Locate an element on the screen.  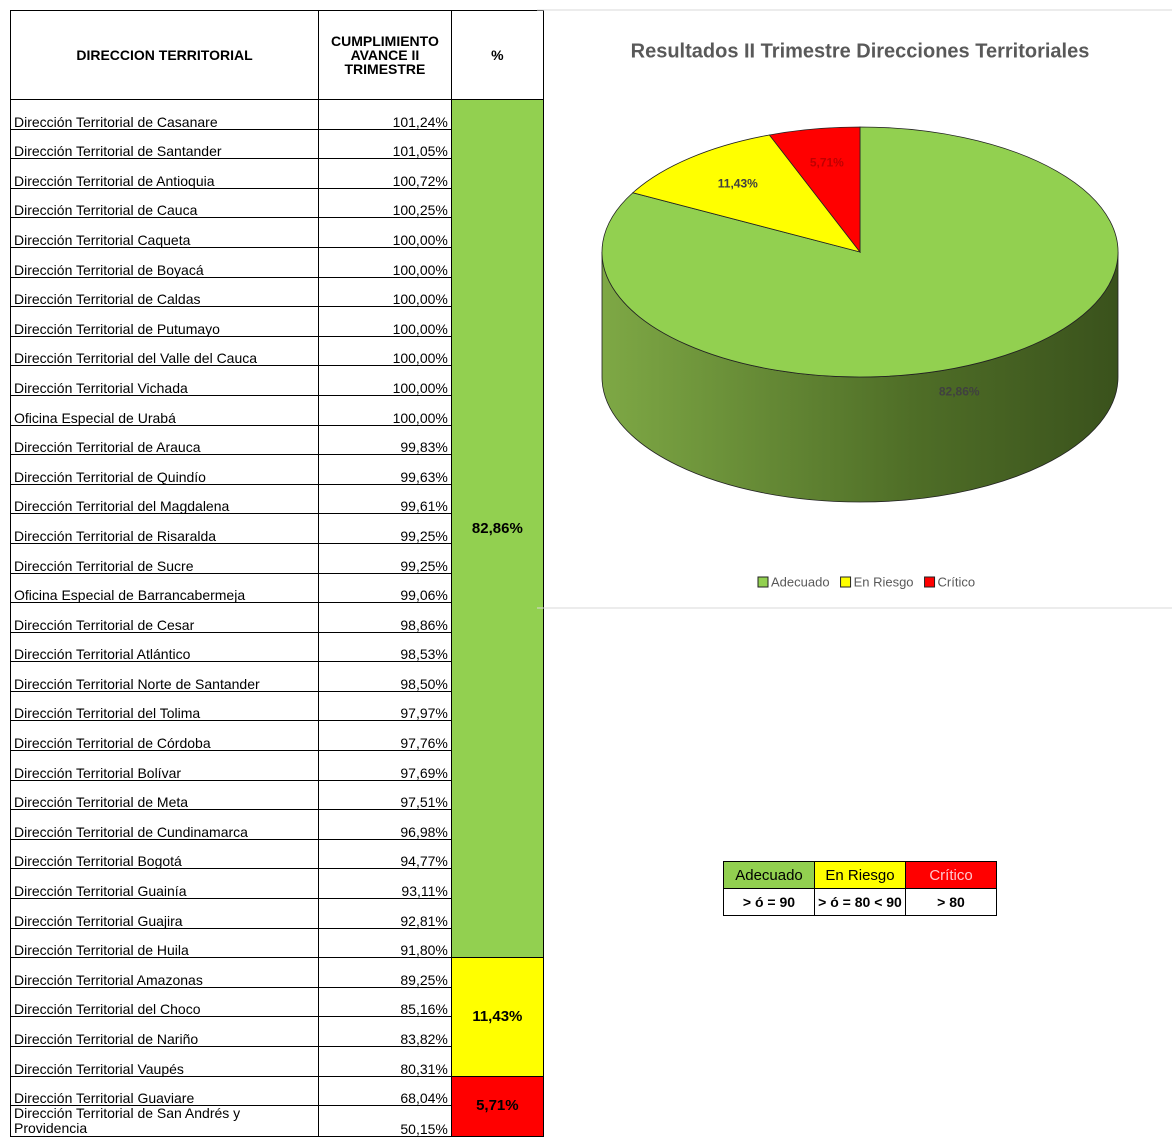
value-cell: 97,76% is located at coordinates (385, 736).